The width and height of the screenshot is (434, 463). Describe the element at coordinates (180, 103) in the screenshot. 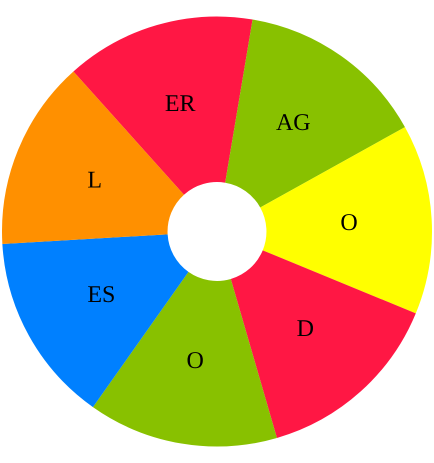

I see `slice-label: ER` at that location.